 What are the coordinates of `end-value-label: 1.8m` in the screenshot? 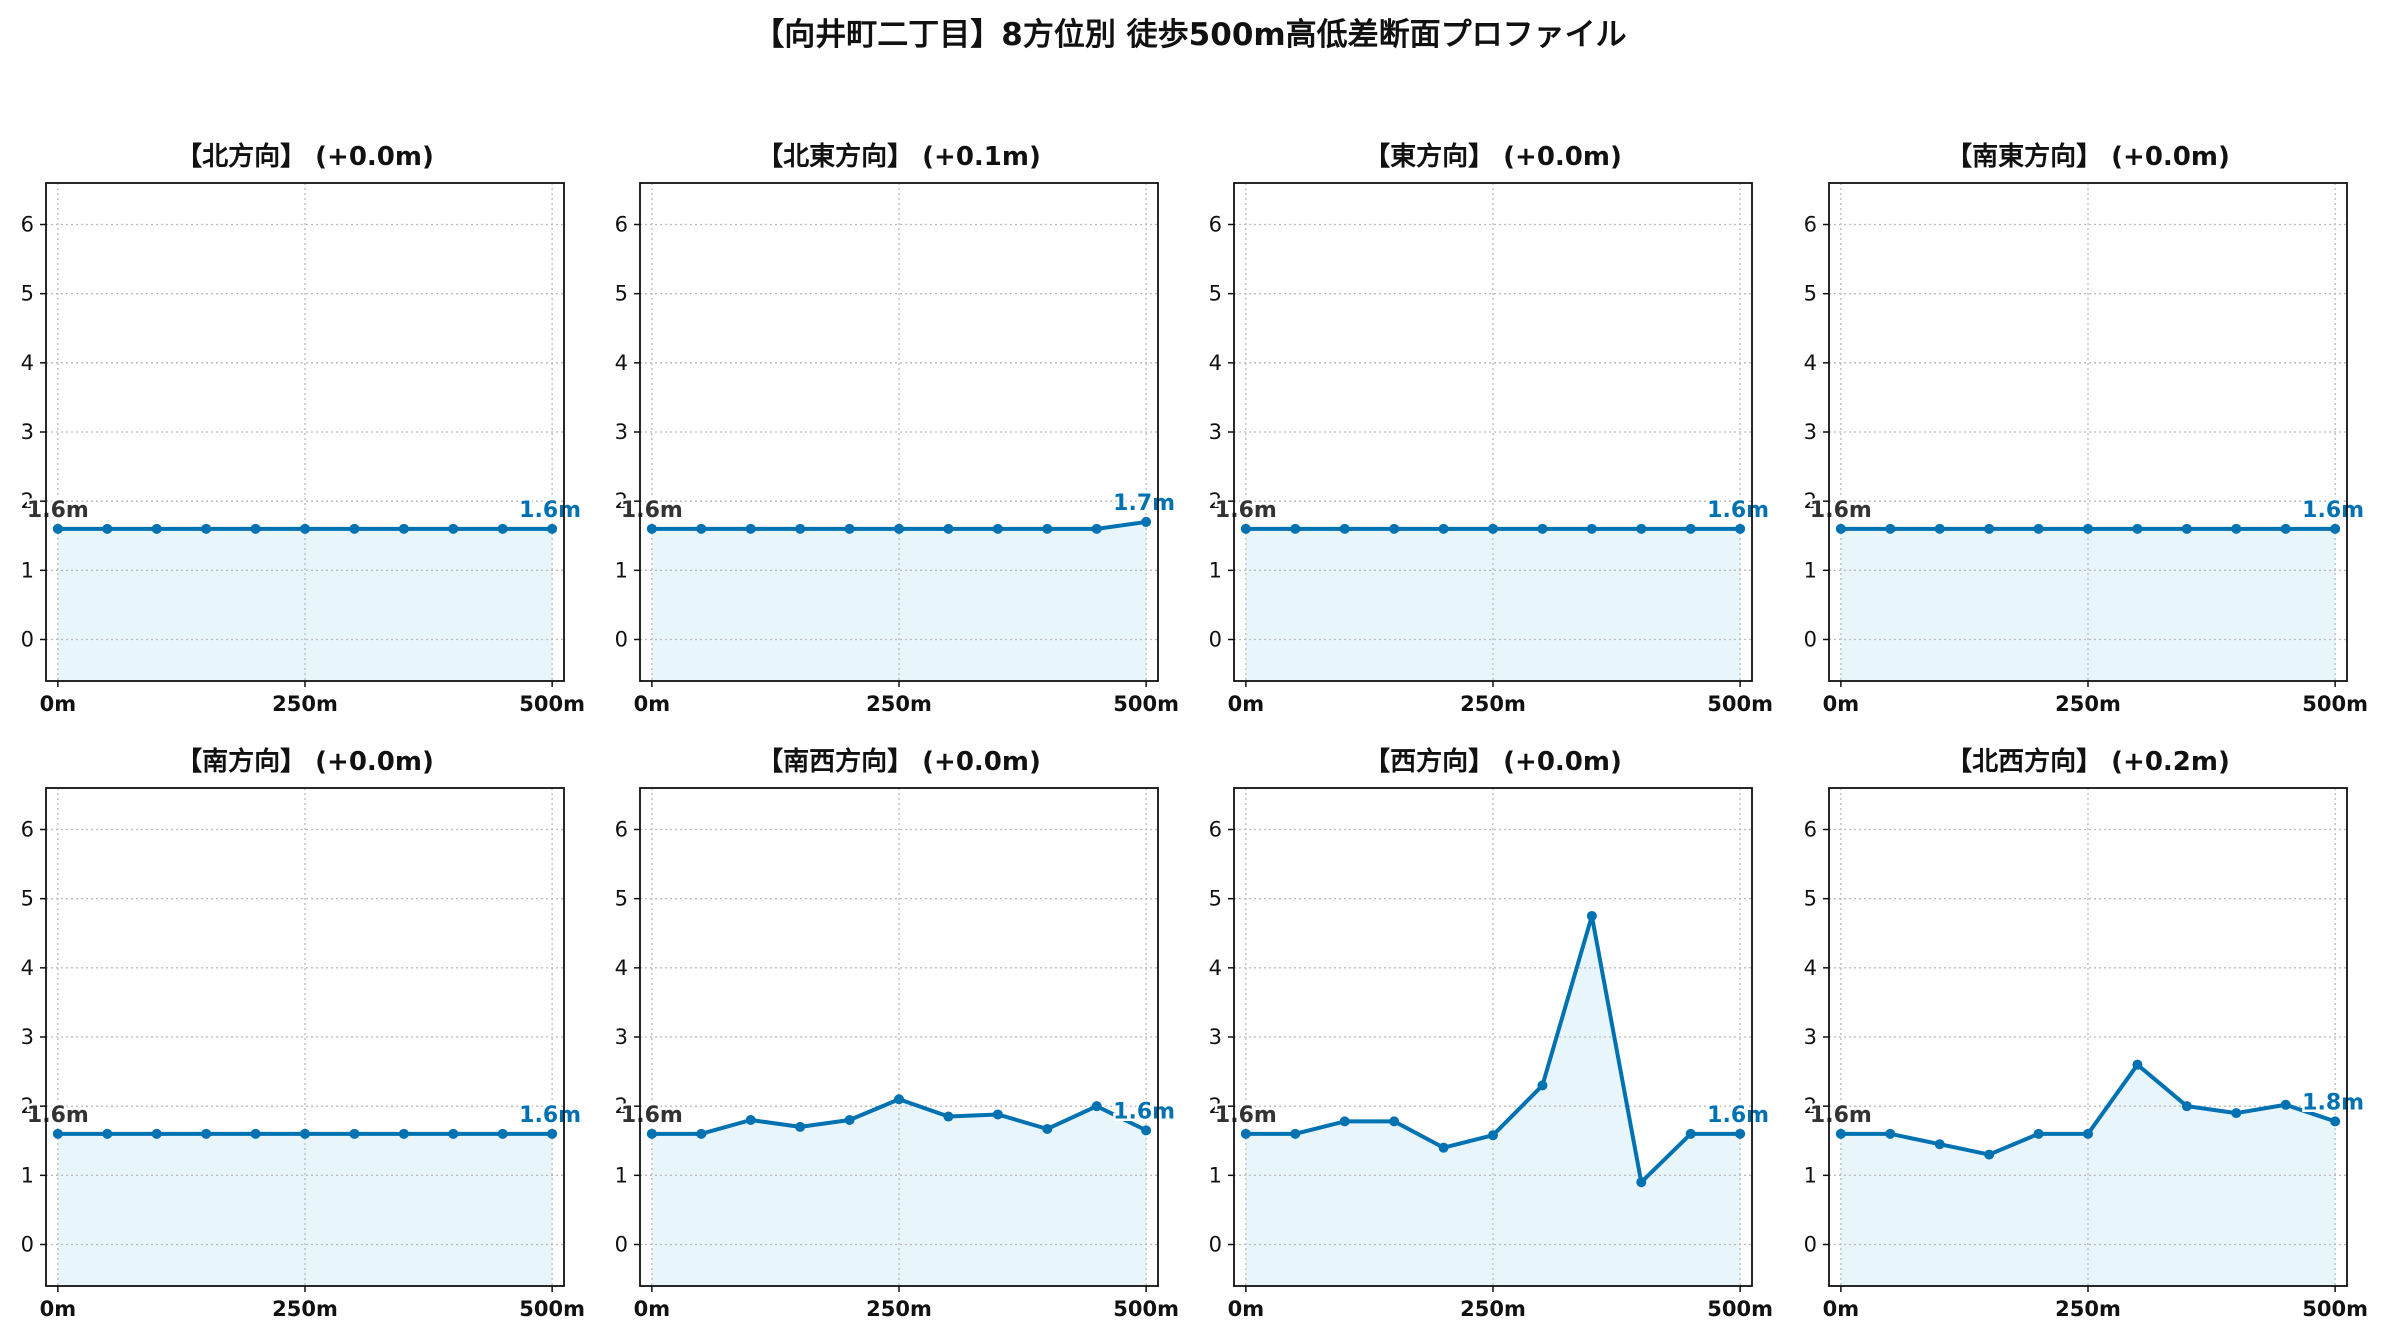 It's located at (2333, 1102).